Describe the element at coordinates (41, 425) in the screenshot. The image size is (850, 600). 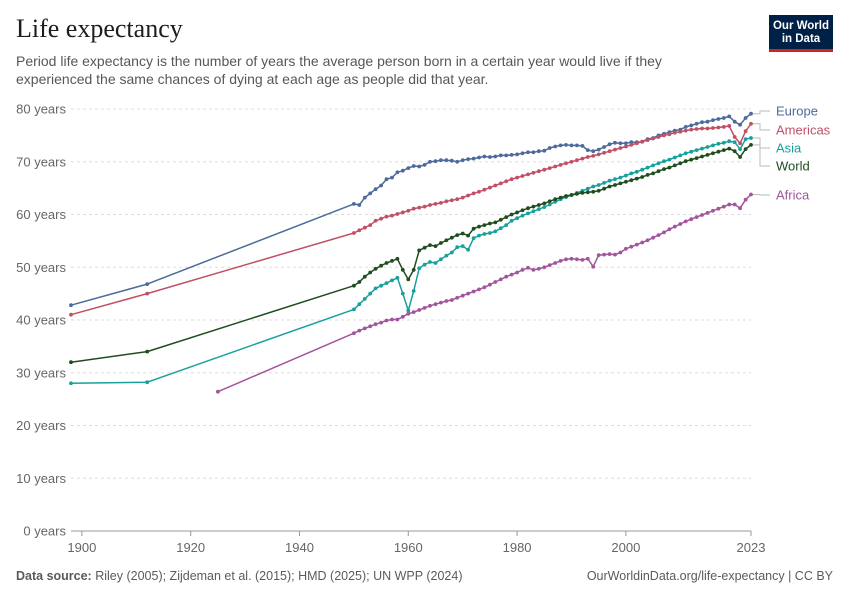
I see `y-tick-label: 20 years` at that location.